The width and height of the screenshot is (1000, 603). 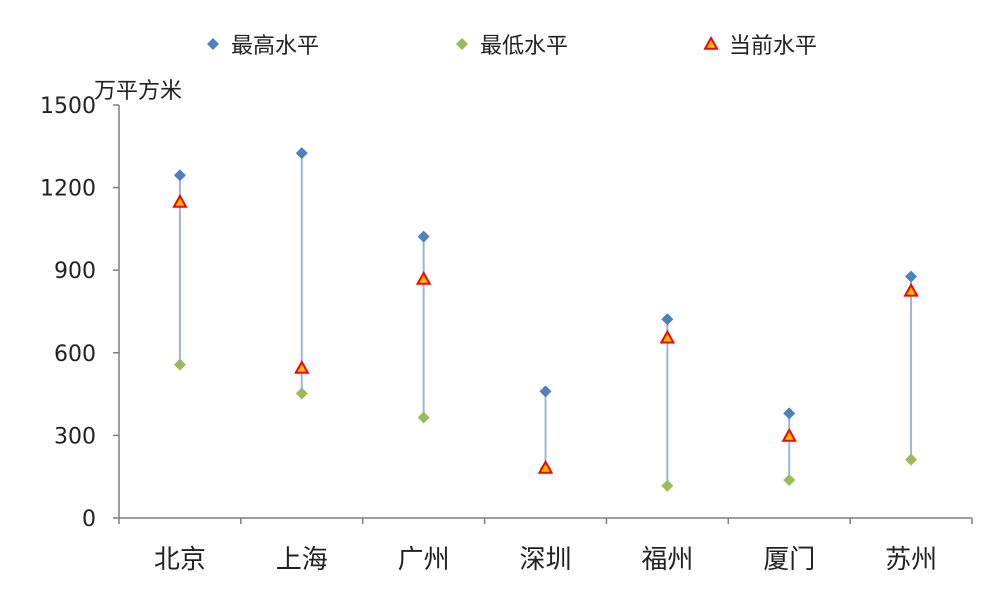 I want to click on y-tick-label: 1500, so click(x=68, y=106).